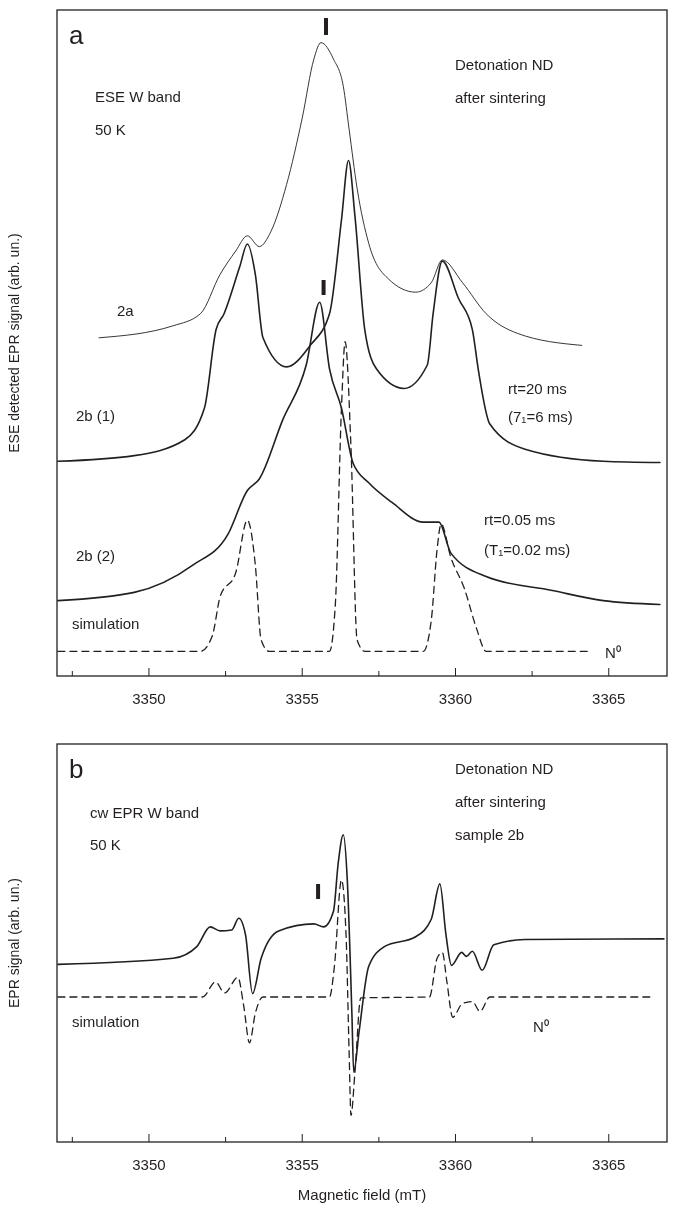 Image resolution: width=673 pixels, height=1212 pixels. What do you see at coordinates (145, 812) in the screenshot?
I see `text: cw EPR W band` at bounding box center [145, 812].